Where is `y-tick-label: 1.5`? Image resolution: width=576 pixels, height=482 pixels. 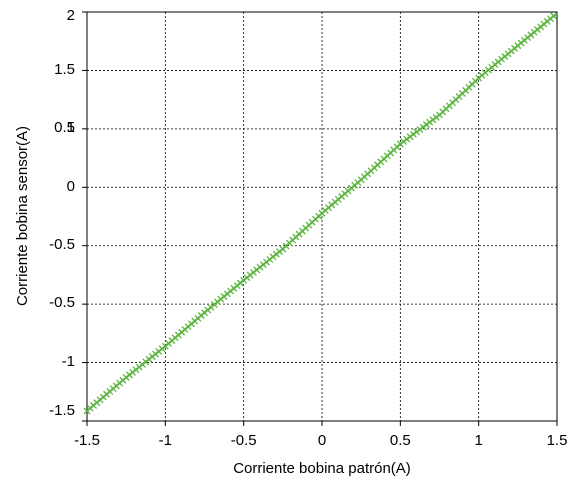
y-tick-label: 1.5 is located at coordinates (64, 69).